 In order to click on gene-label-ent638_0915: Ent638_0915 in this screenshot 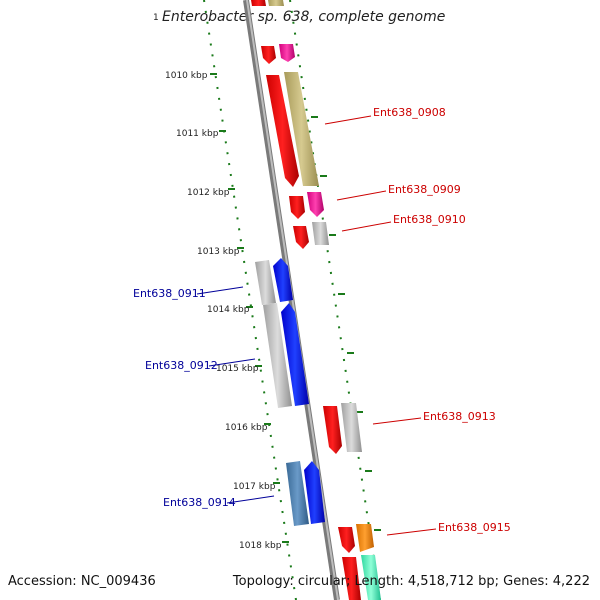, I will do `click(474, 527)`.